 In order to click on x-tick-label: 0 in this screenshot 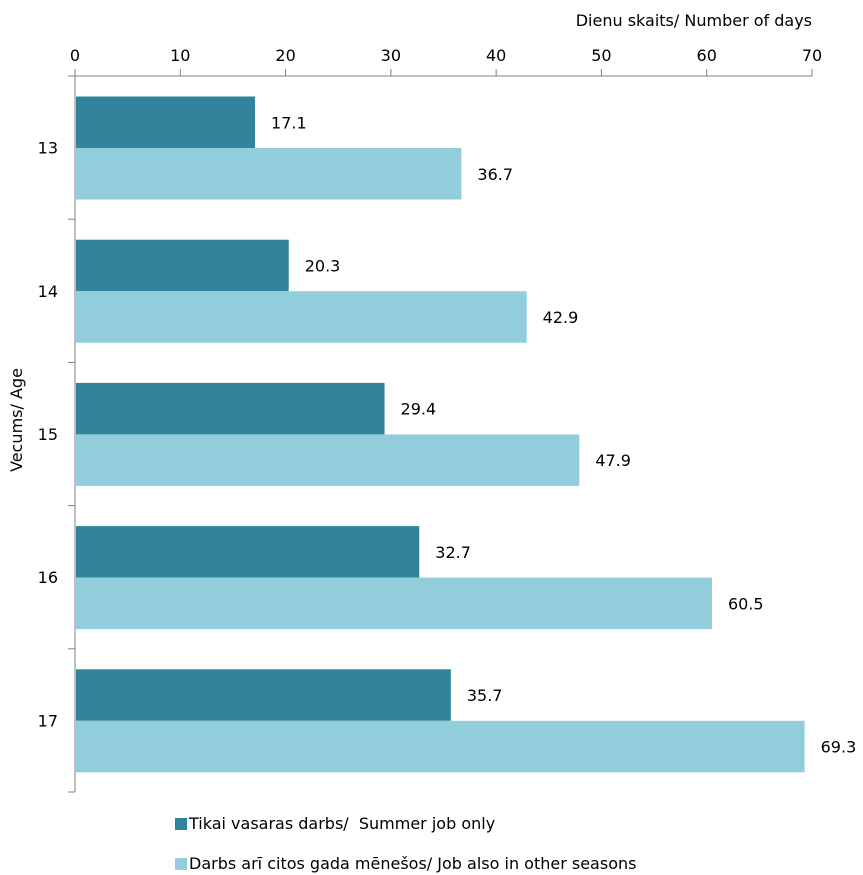, I will do `click(75, 55)`.